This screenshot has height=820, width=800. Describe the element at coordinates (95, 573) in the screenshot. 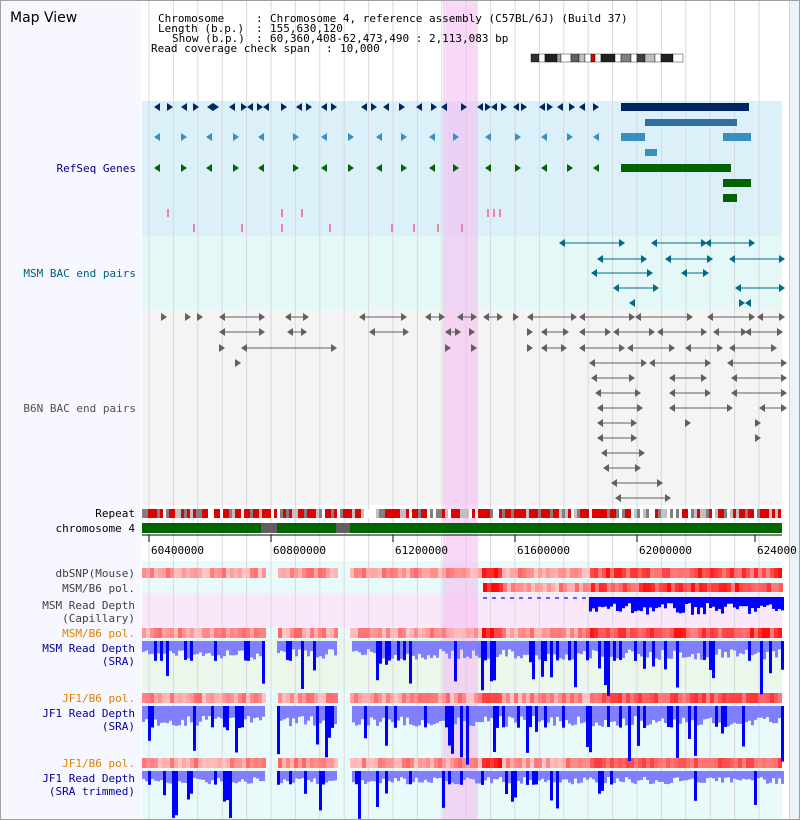

I see `track-label-dbsnp: dbSNP(Mouse)` at that location.